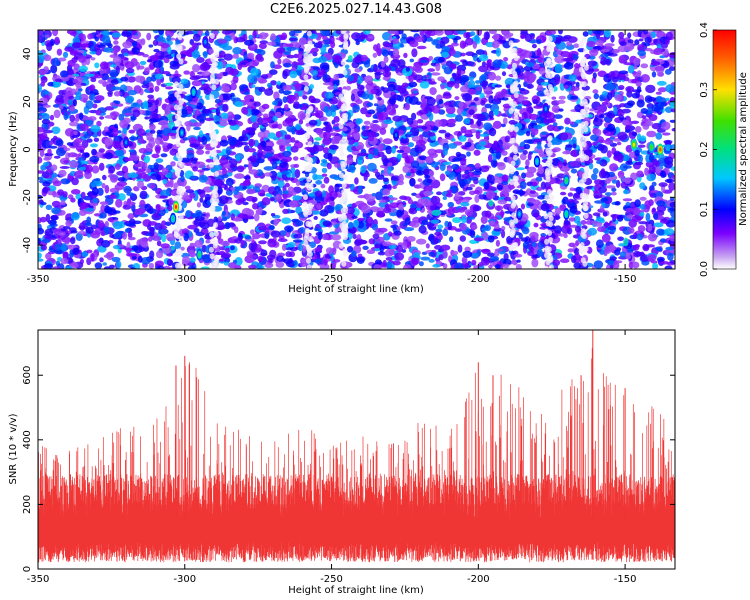 Image resolution: width=750 pixels, height=600 pixels. Describe the element at coordinates (356, 519) in the screenshot. I see `snr-series-core` at that location.